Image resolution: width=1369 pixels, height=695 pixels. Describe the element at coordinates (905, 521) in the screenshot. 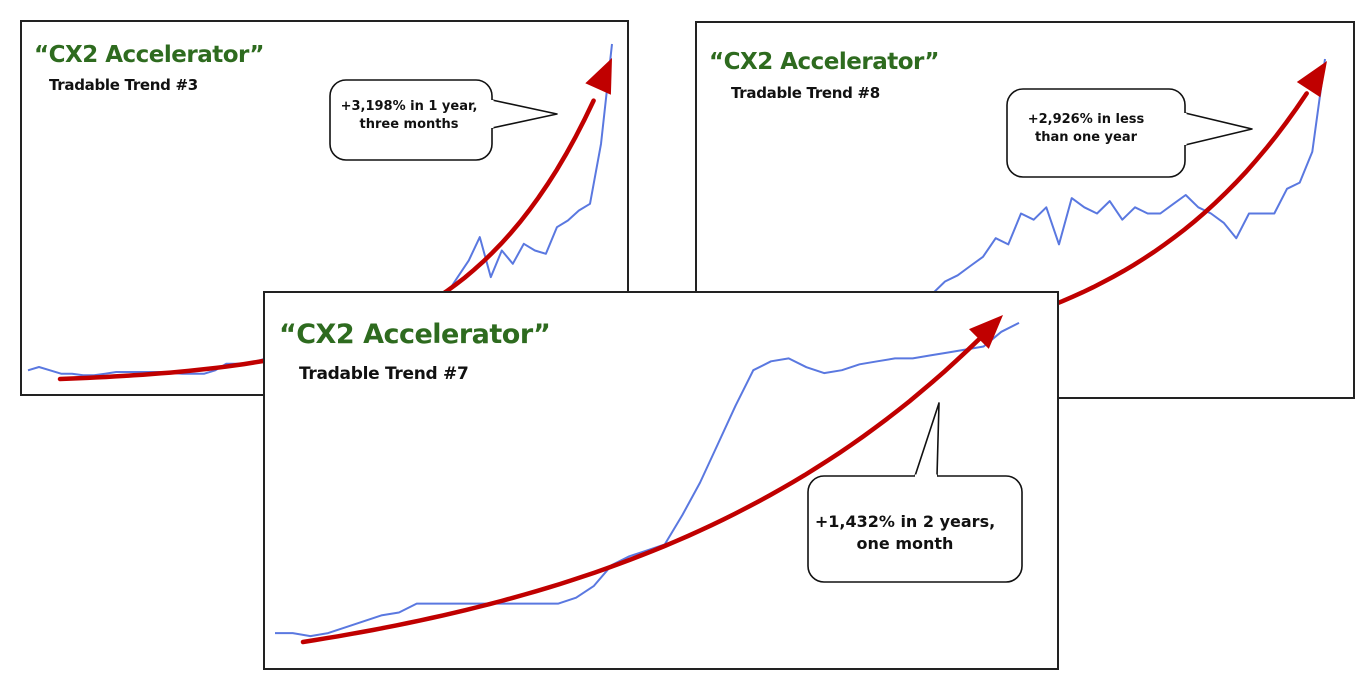

I see `annotation-line-1: +1,432% in 2 years,` at that location.